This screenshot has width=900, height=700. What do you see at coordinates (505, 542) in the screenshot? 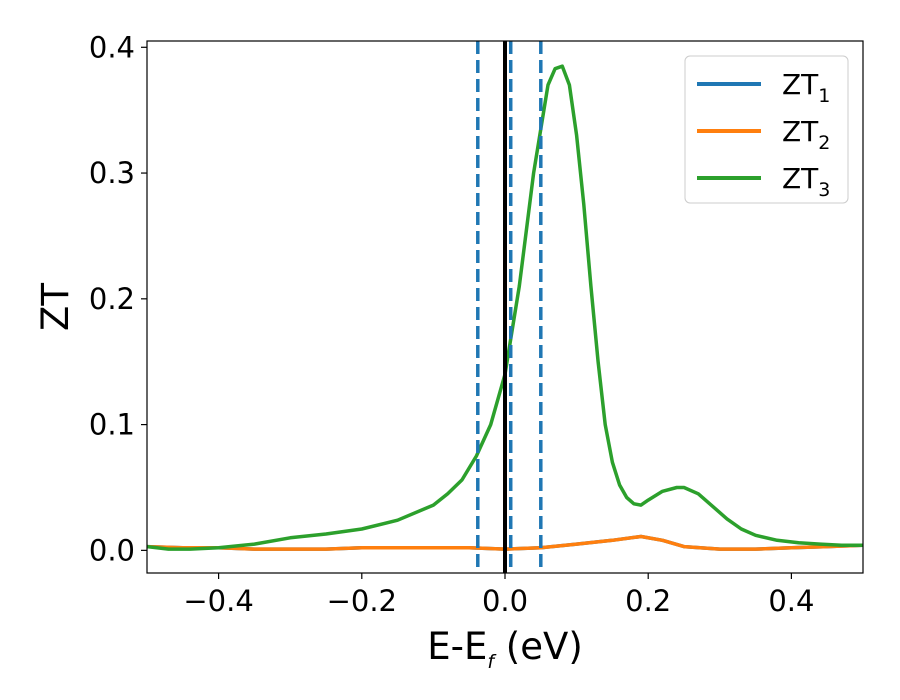
I see `series-line-zt2` at bounding box center [505, 542].